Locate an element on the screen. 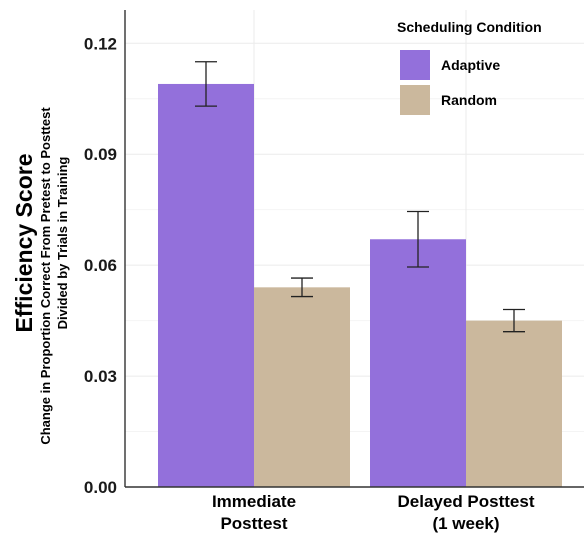 The height and width of the screenshot is (536, 584). legend: Scheduling Condition Adaptive Random is located at coordinates (469, 67).